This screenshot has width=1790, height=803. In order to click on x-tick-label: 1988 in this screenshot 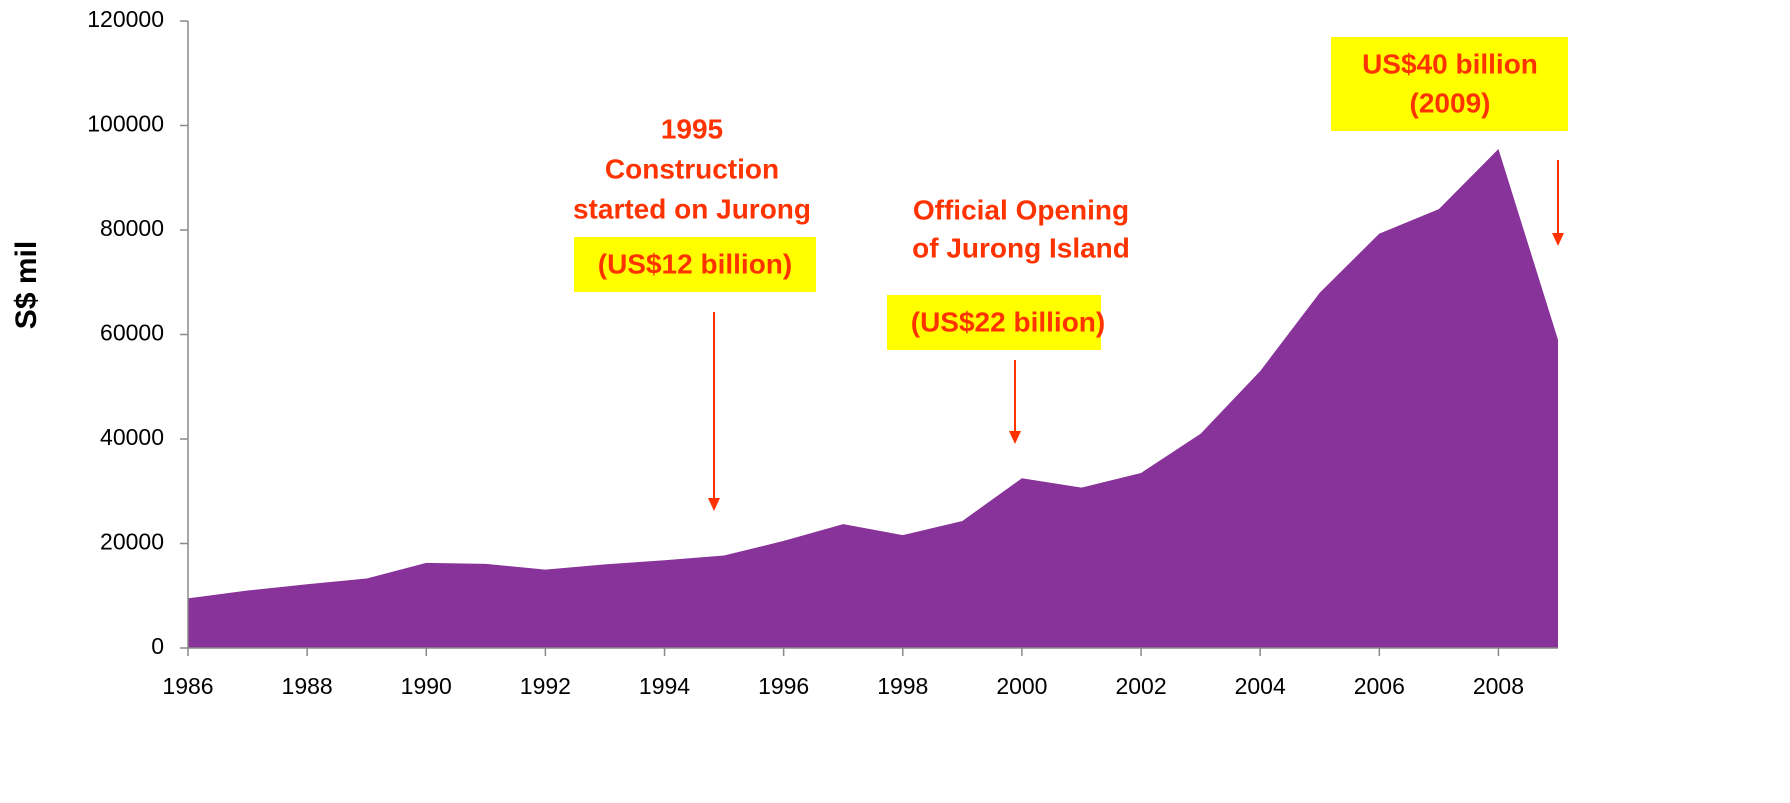, I will do `click(307, 686)`.